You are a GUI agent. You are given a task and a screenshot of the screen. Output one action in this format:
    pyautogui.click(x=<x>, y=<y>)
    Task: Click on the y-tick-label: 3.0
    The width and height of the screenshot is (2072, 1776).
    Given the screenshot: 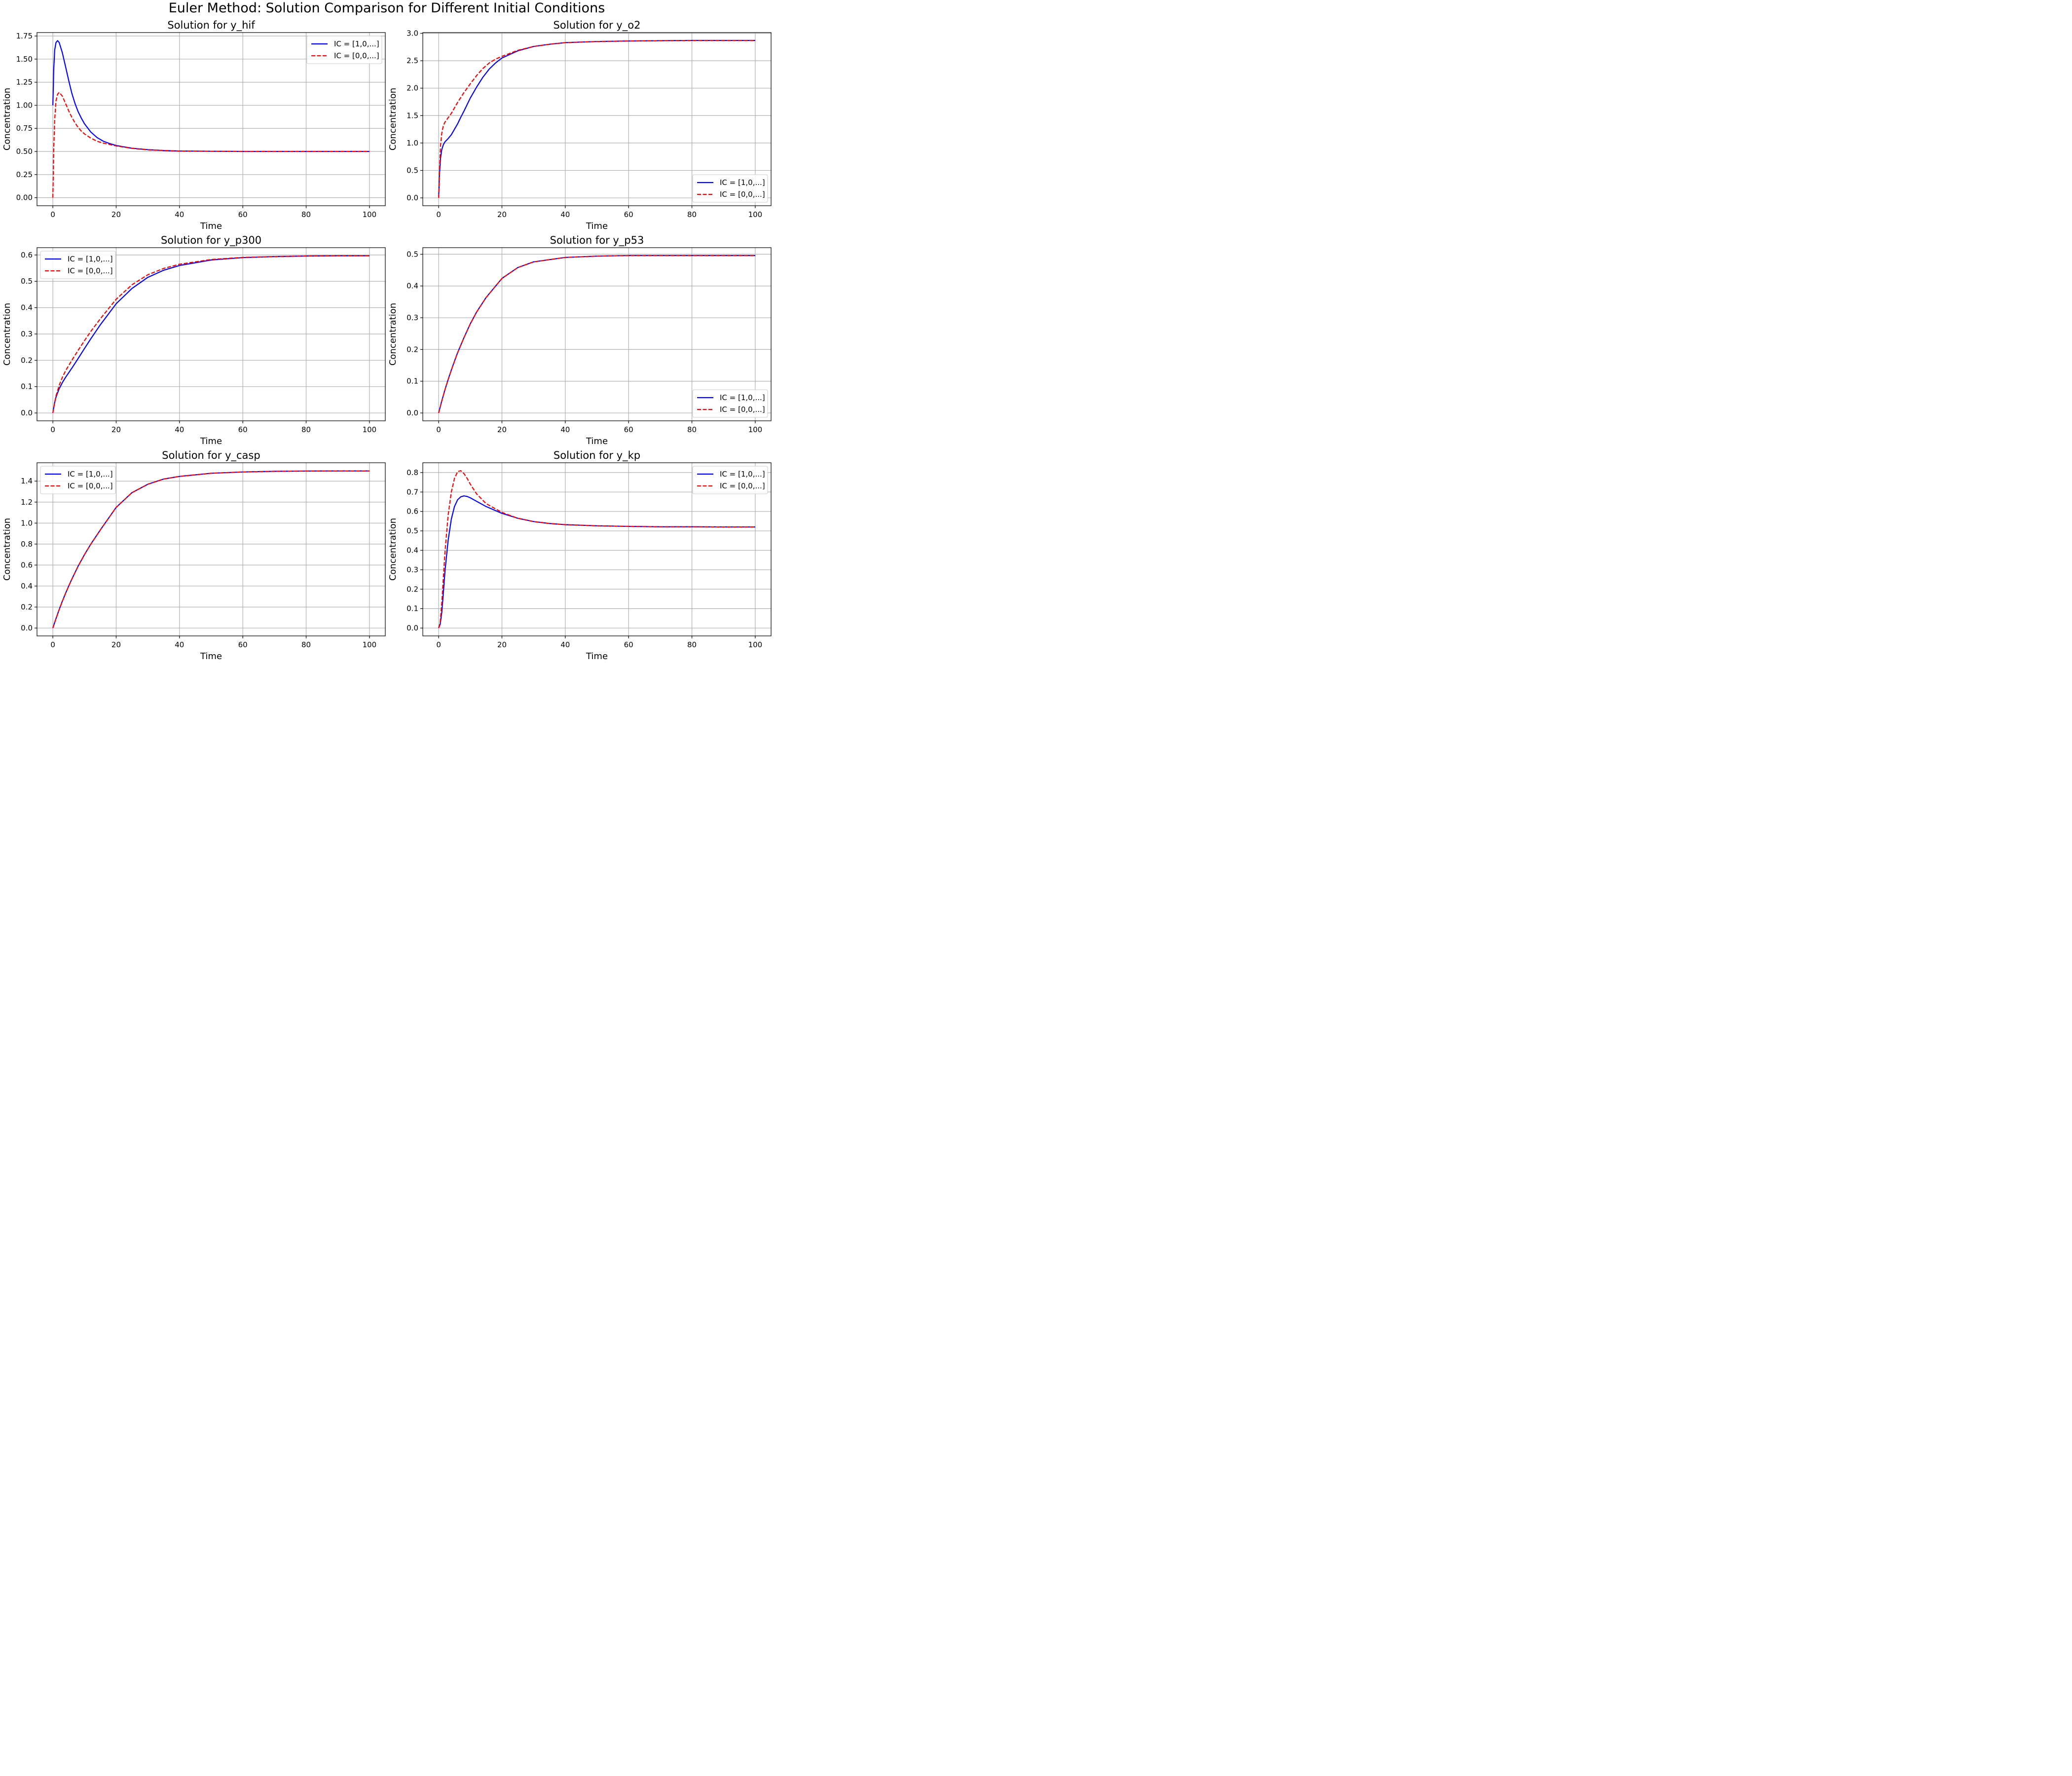 What is the action you would take?
    pyautogui.click(x=413, y=34)
    